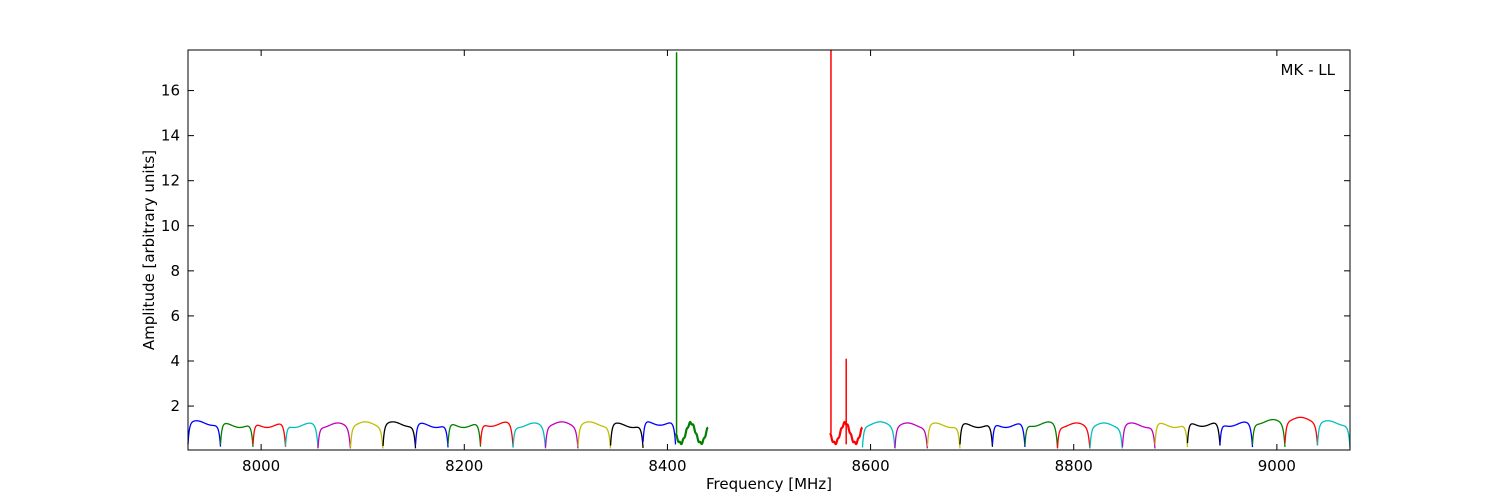 The image size is (1500, 500). What do you see at coordinates (175, 361) in the screenshot?
I see `y-tick-label: 4` at bounding box center [175, 361].